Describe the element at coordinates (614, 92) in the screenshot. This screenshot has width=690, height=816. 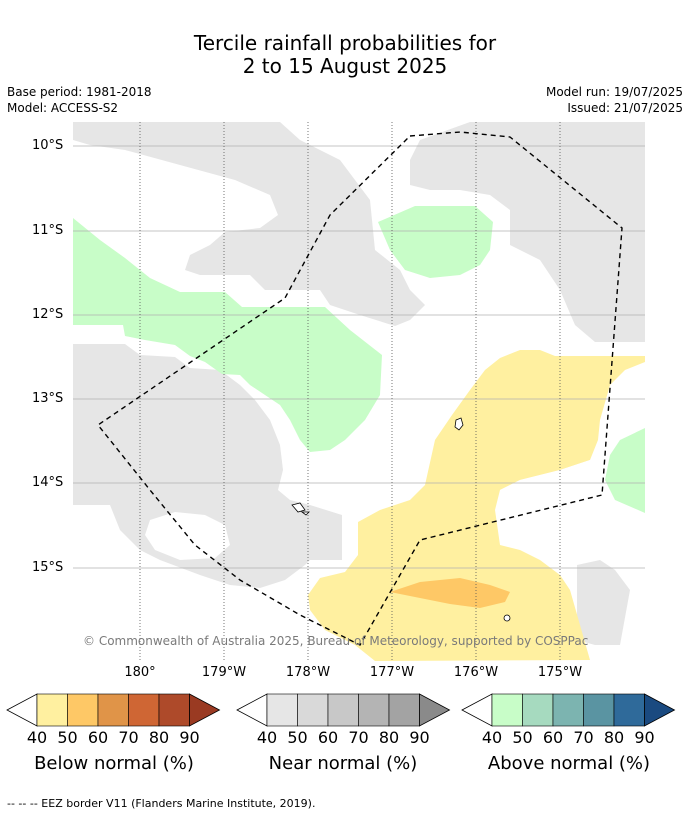
I see `model-run: Model run: 19/07/2025` at that location.